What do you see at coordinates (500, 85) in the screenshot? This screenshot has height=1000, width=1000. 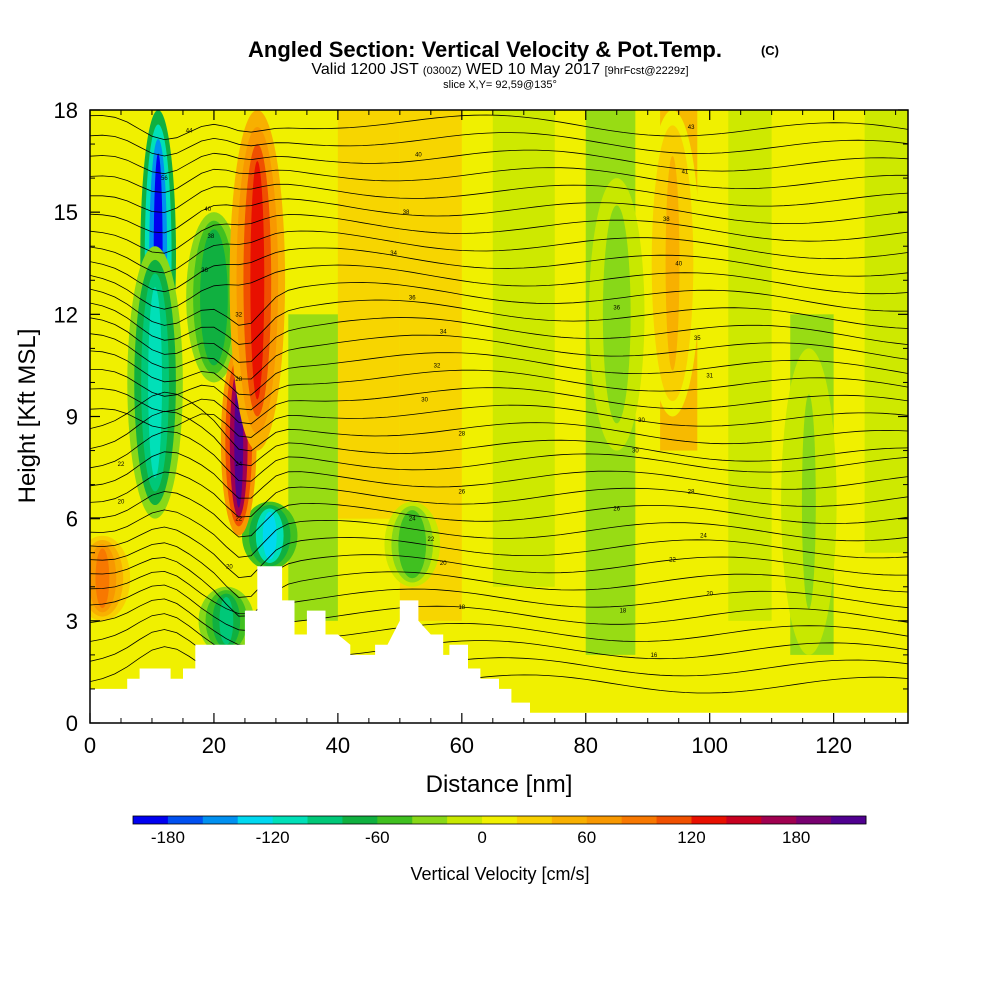 I see `slice-label: slice X,Y= 92,59@135°` at bounding box center [500, 85].